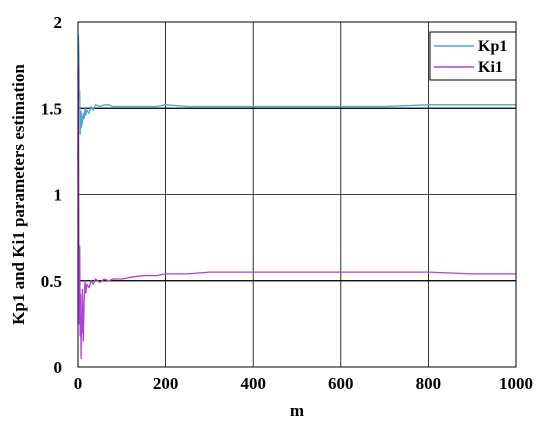 This screenshot has height=427, width=550. What do you see at coordinates (341, 383) in the screenshot?
I see `x-tick-label: 600` at bounding box center [341, 383].